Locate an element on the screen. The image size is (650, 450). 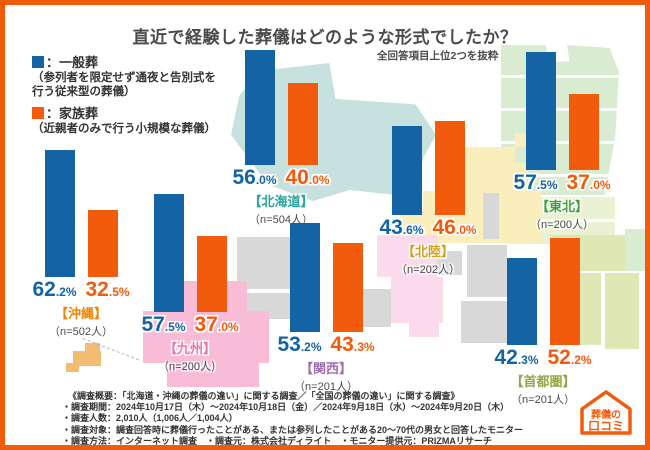
legend-desc-family: （近親者のみで行う小規模な葬儀） is located at coordinates (124, 129).